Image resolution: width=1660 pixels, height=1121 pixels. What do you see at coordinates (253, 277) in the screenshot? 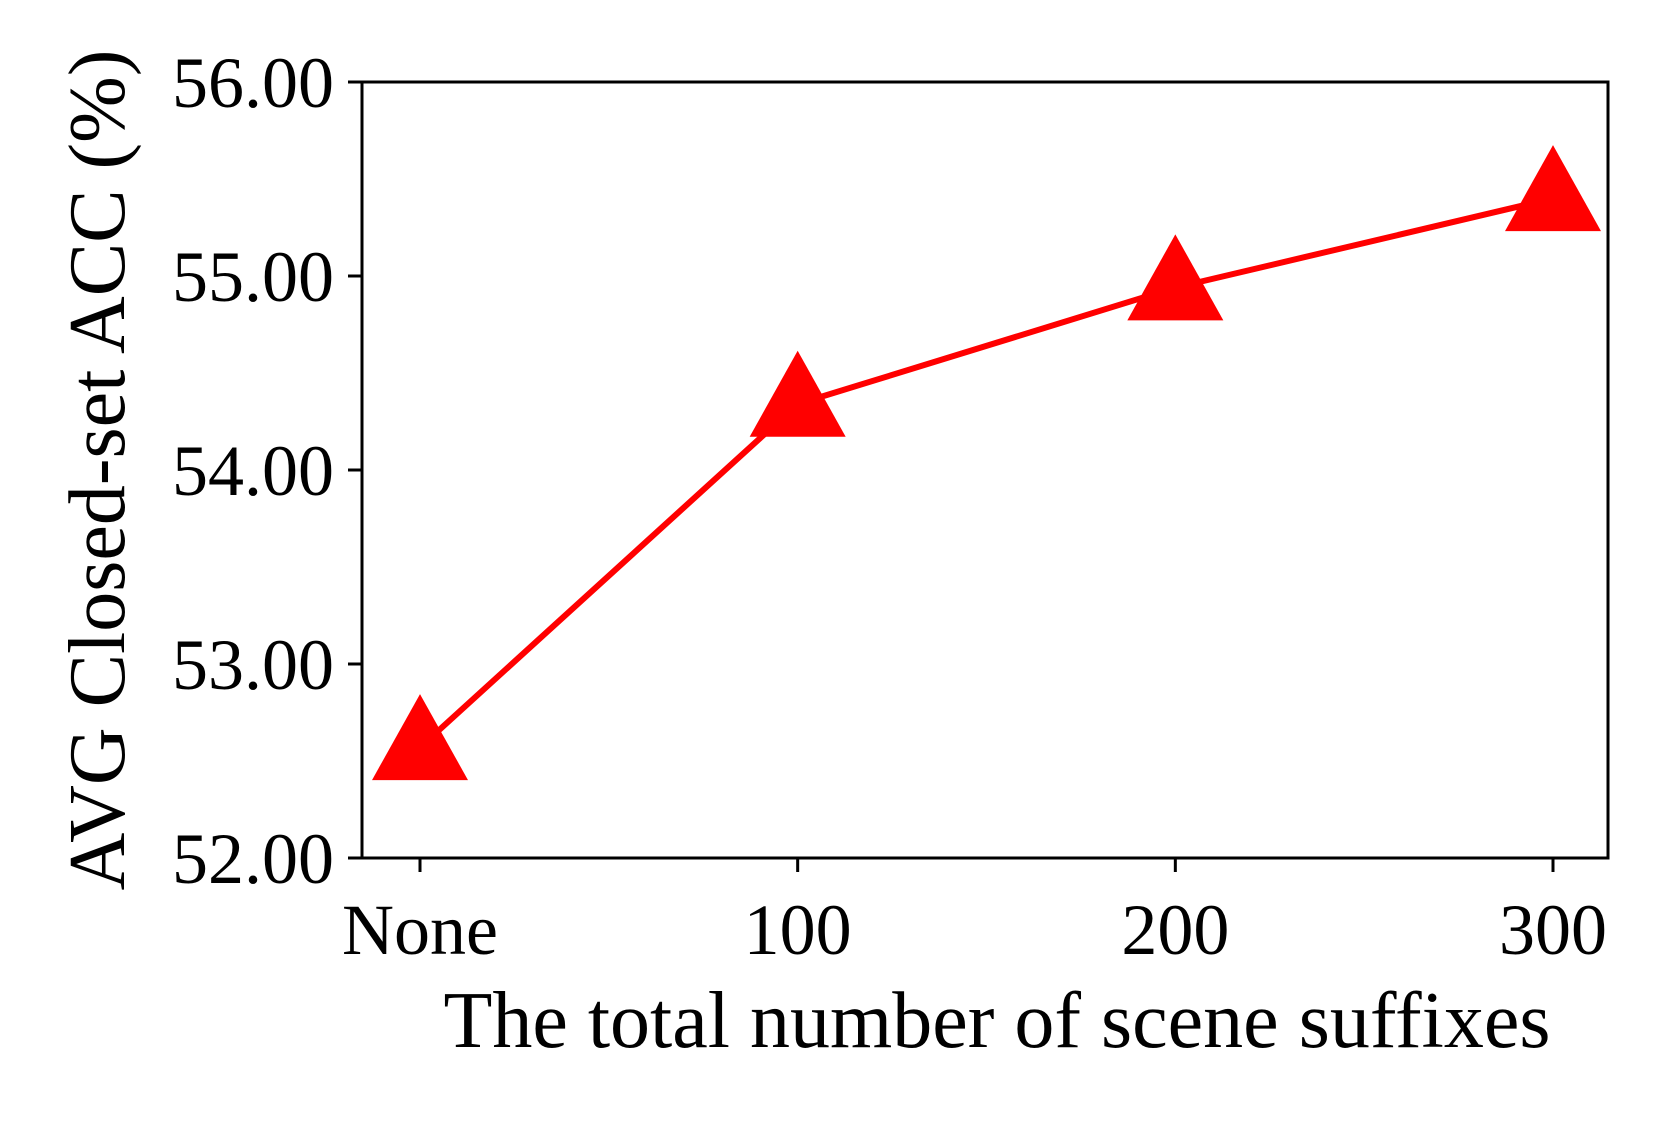
I see `y-tick-label: 55.00` at bounding box center [253, 277].